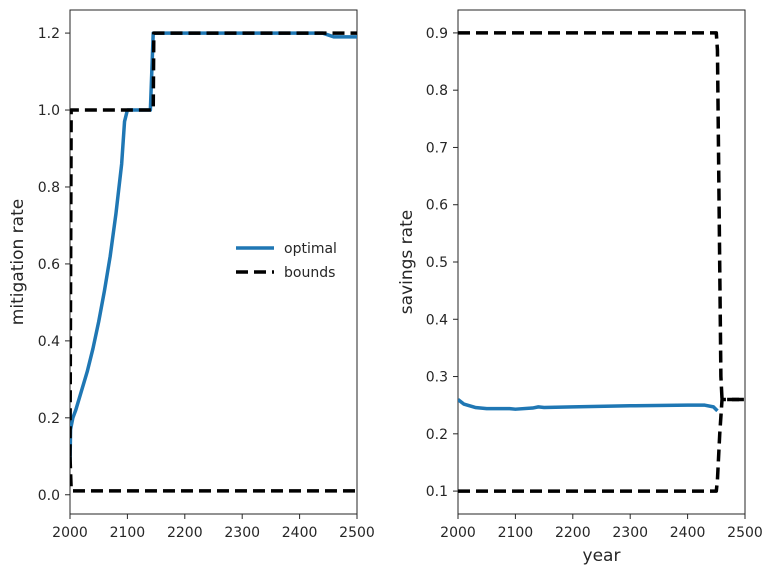 The width and height of the screenshot is (775, 575). Describe the element at coordinates (437, 34) in the screenshot. I see `y-tick-label: 0.9` at that location.